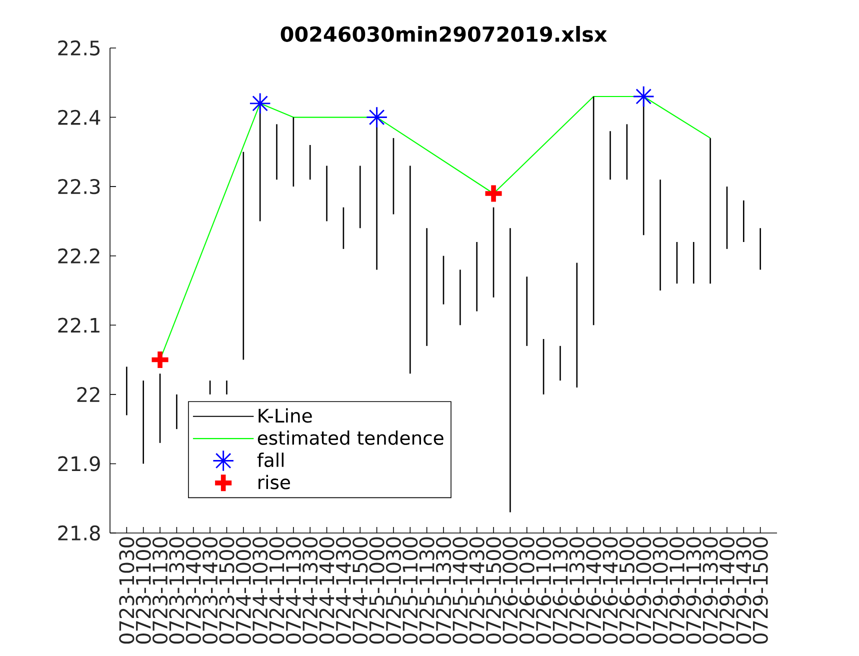 The width and height of the screenshot is (859, 656). I want to click on x-tick-label: 0725-1000, so click(376, 590).